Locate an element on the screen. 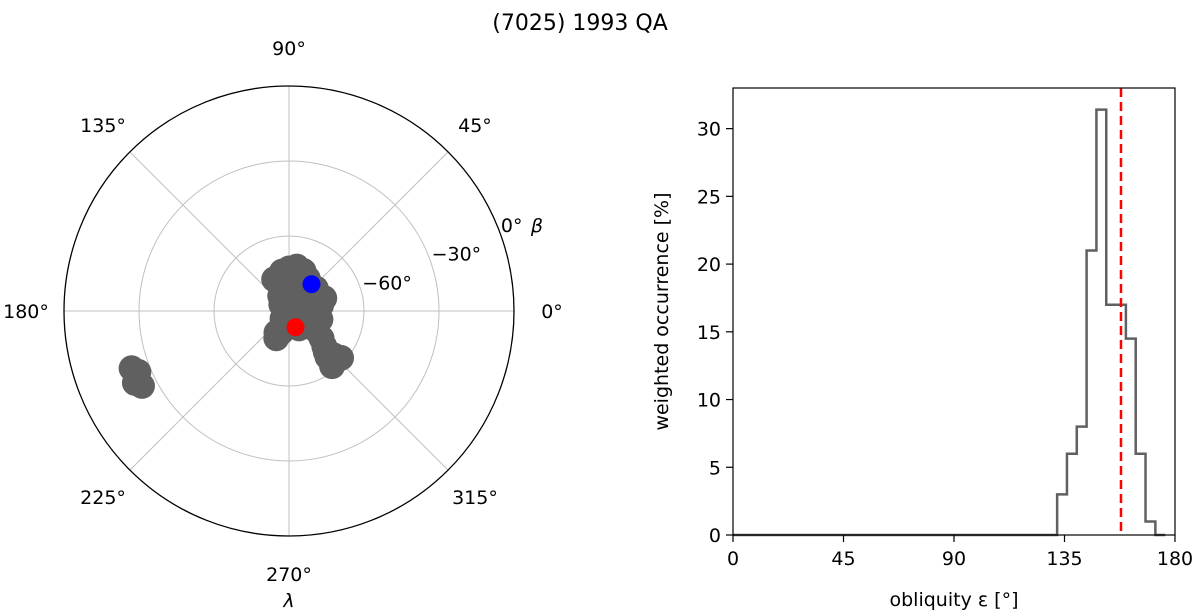  blue-pole-point is located at coordinates (311, 284).